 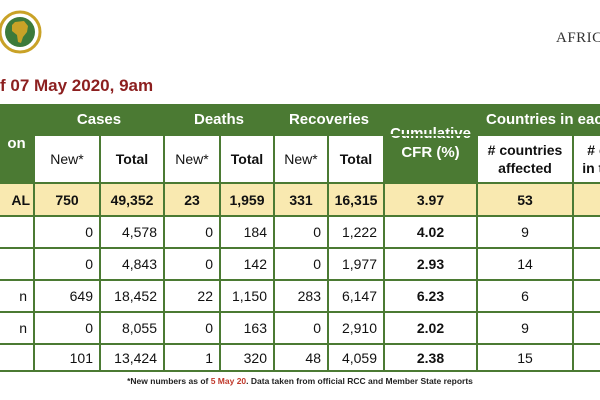 I want to click on row-1-affected: 9, so click(x=525, y=232).